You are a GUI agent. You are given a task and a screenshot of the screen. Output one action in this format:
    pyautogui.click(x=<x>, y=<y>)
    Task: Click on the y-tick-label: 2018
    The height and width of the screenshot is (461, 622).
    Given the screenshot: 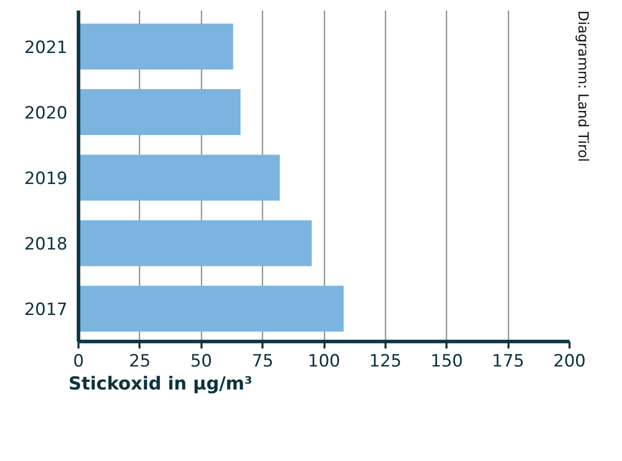 What is the action you would take?
    pyautogui.click(x=46, y=244)
    